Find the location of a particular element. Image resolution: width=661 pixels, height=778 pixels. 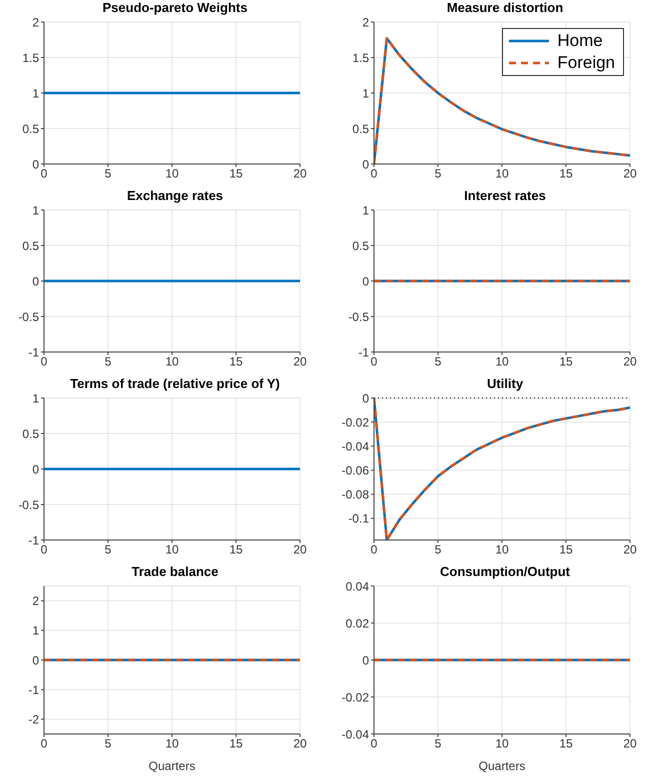

y-tick-label: 0.02 is located at coordinates (358, 623).